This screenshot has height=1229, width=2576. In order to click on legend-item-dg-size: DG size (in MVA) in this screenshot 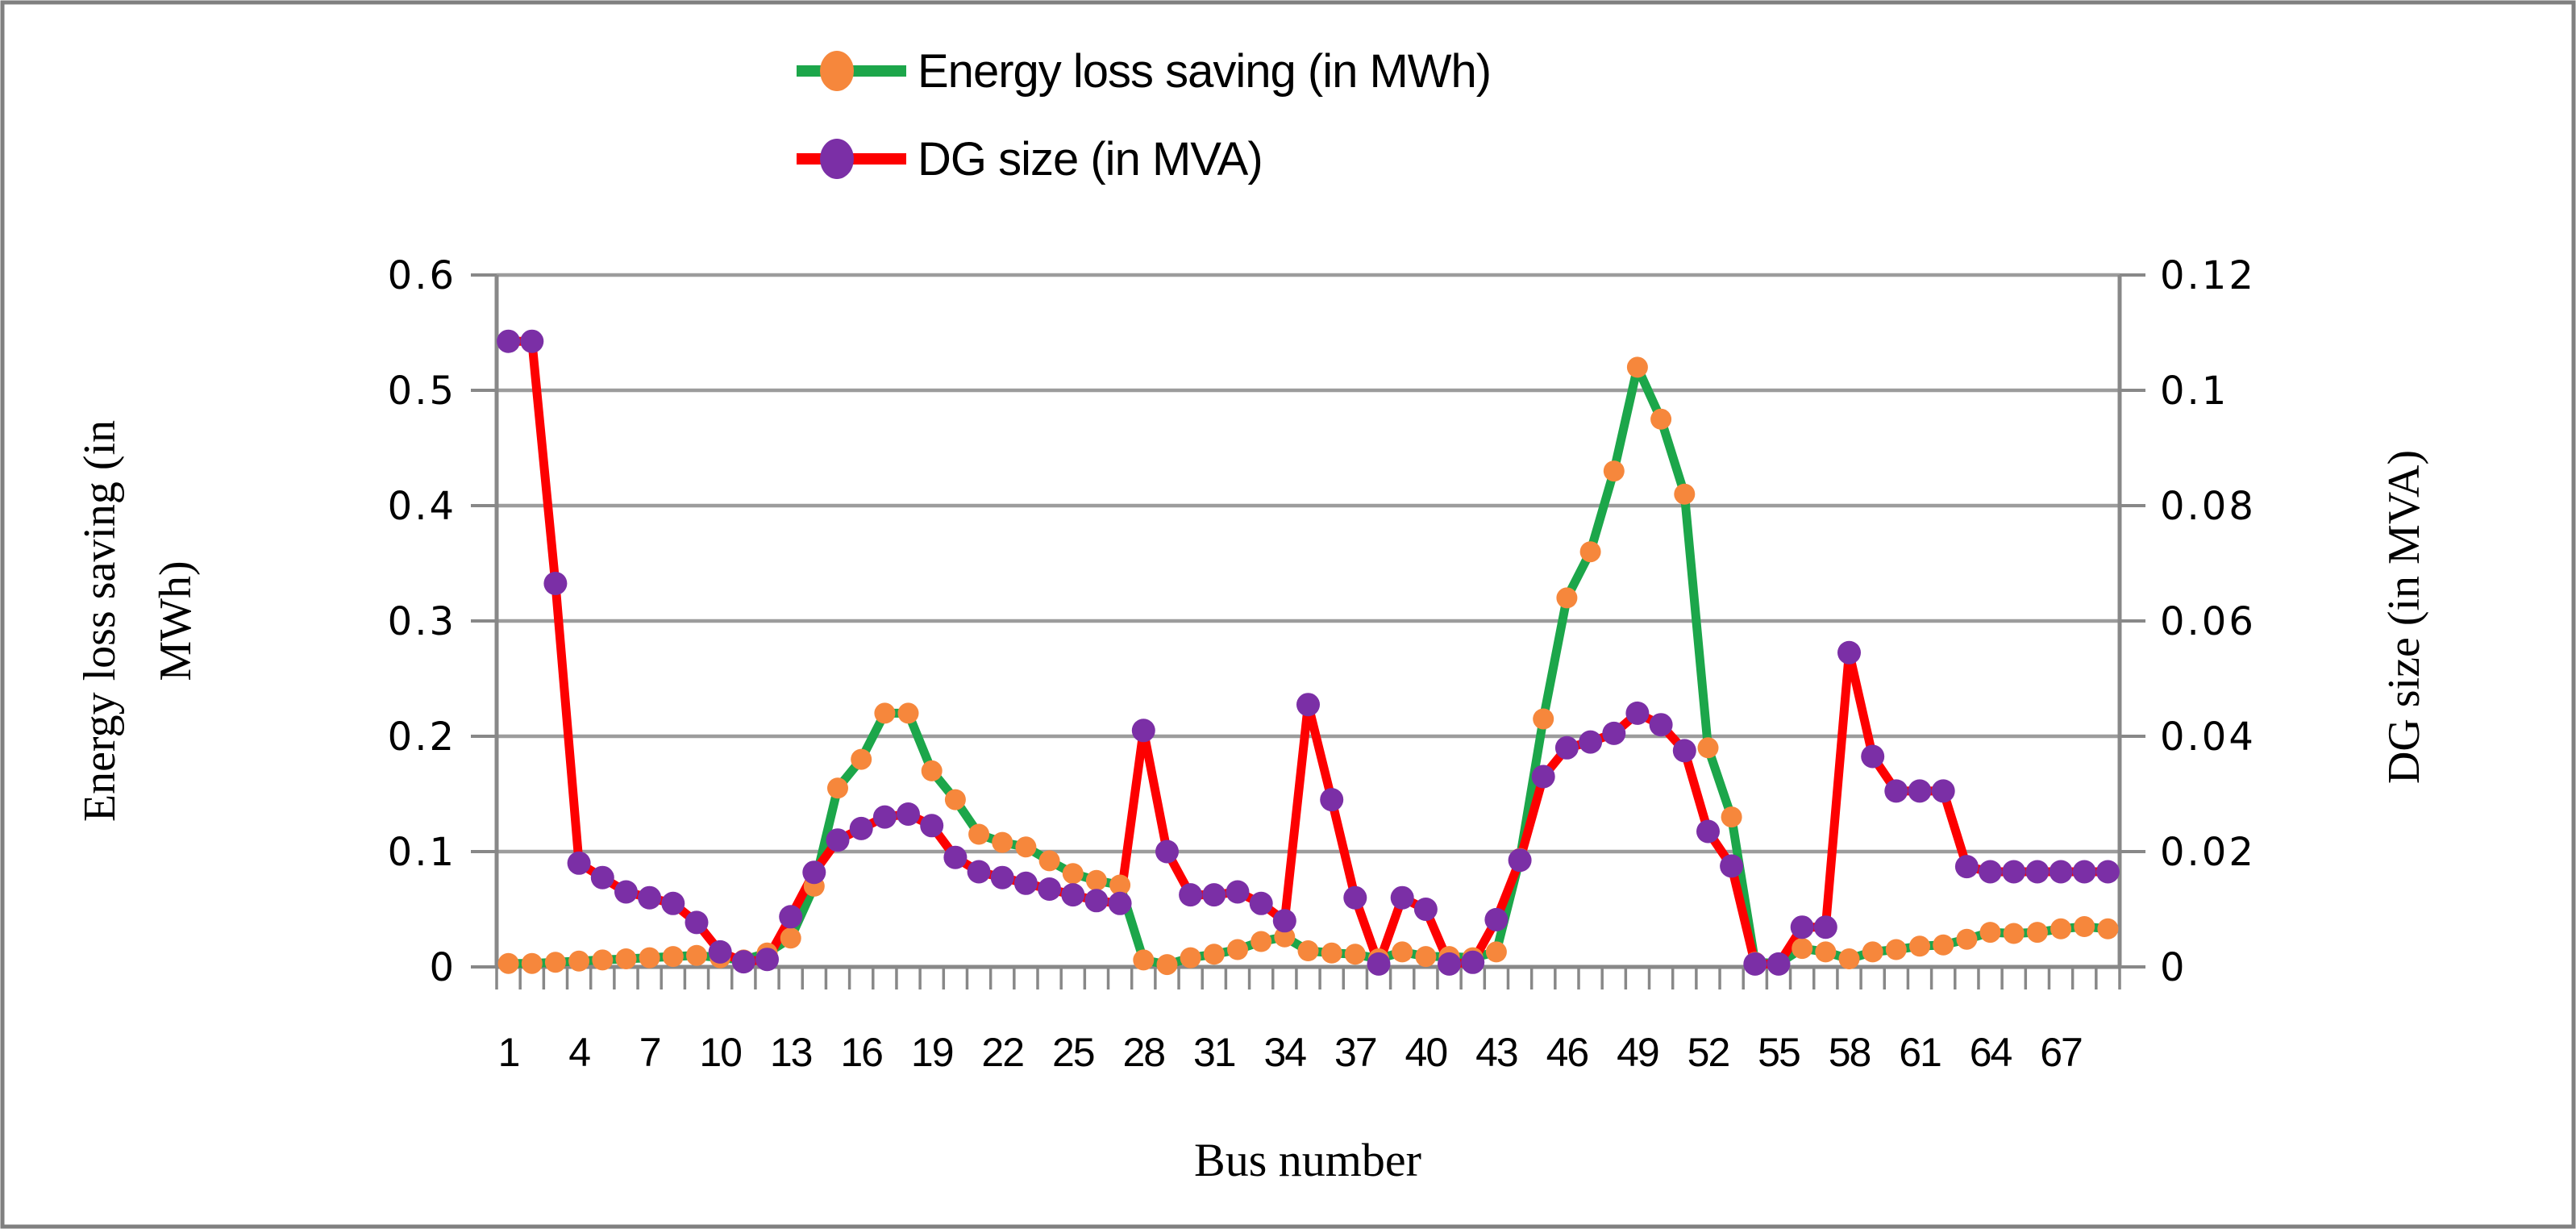, I will do `click(1030, 159)`.